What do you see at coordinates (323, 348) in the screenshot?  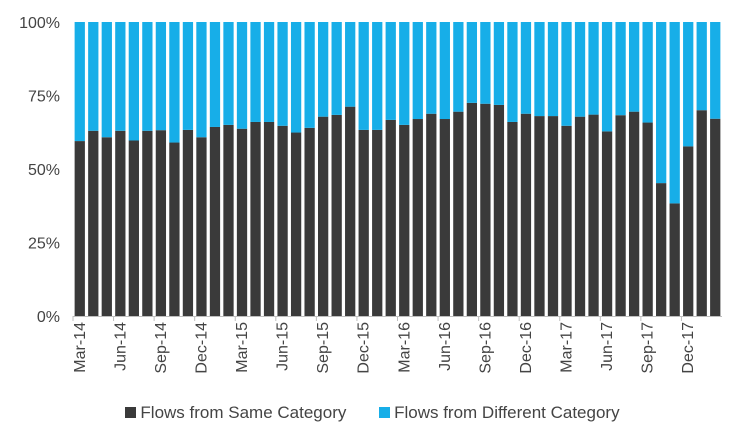 I see `x-tick-label: Sep-15` at bounding box center [323, 348].